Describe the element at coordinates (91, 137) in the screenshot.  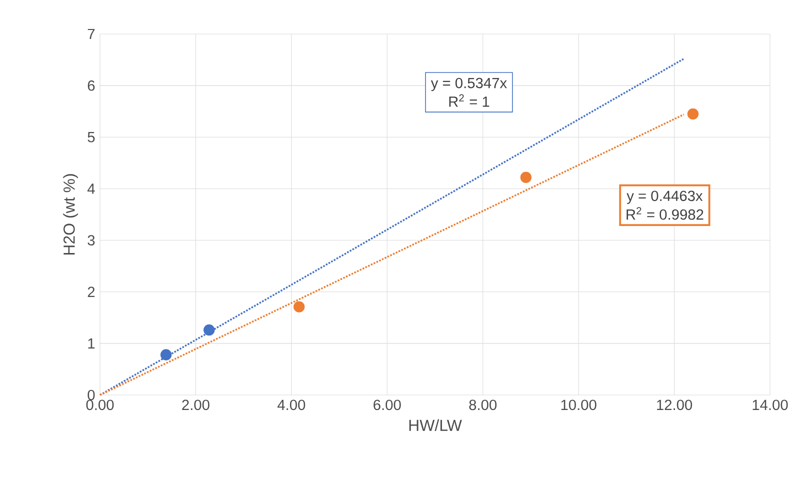
I see `y-tick-label: 5` at that location.